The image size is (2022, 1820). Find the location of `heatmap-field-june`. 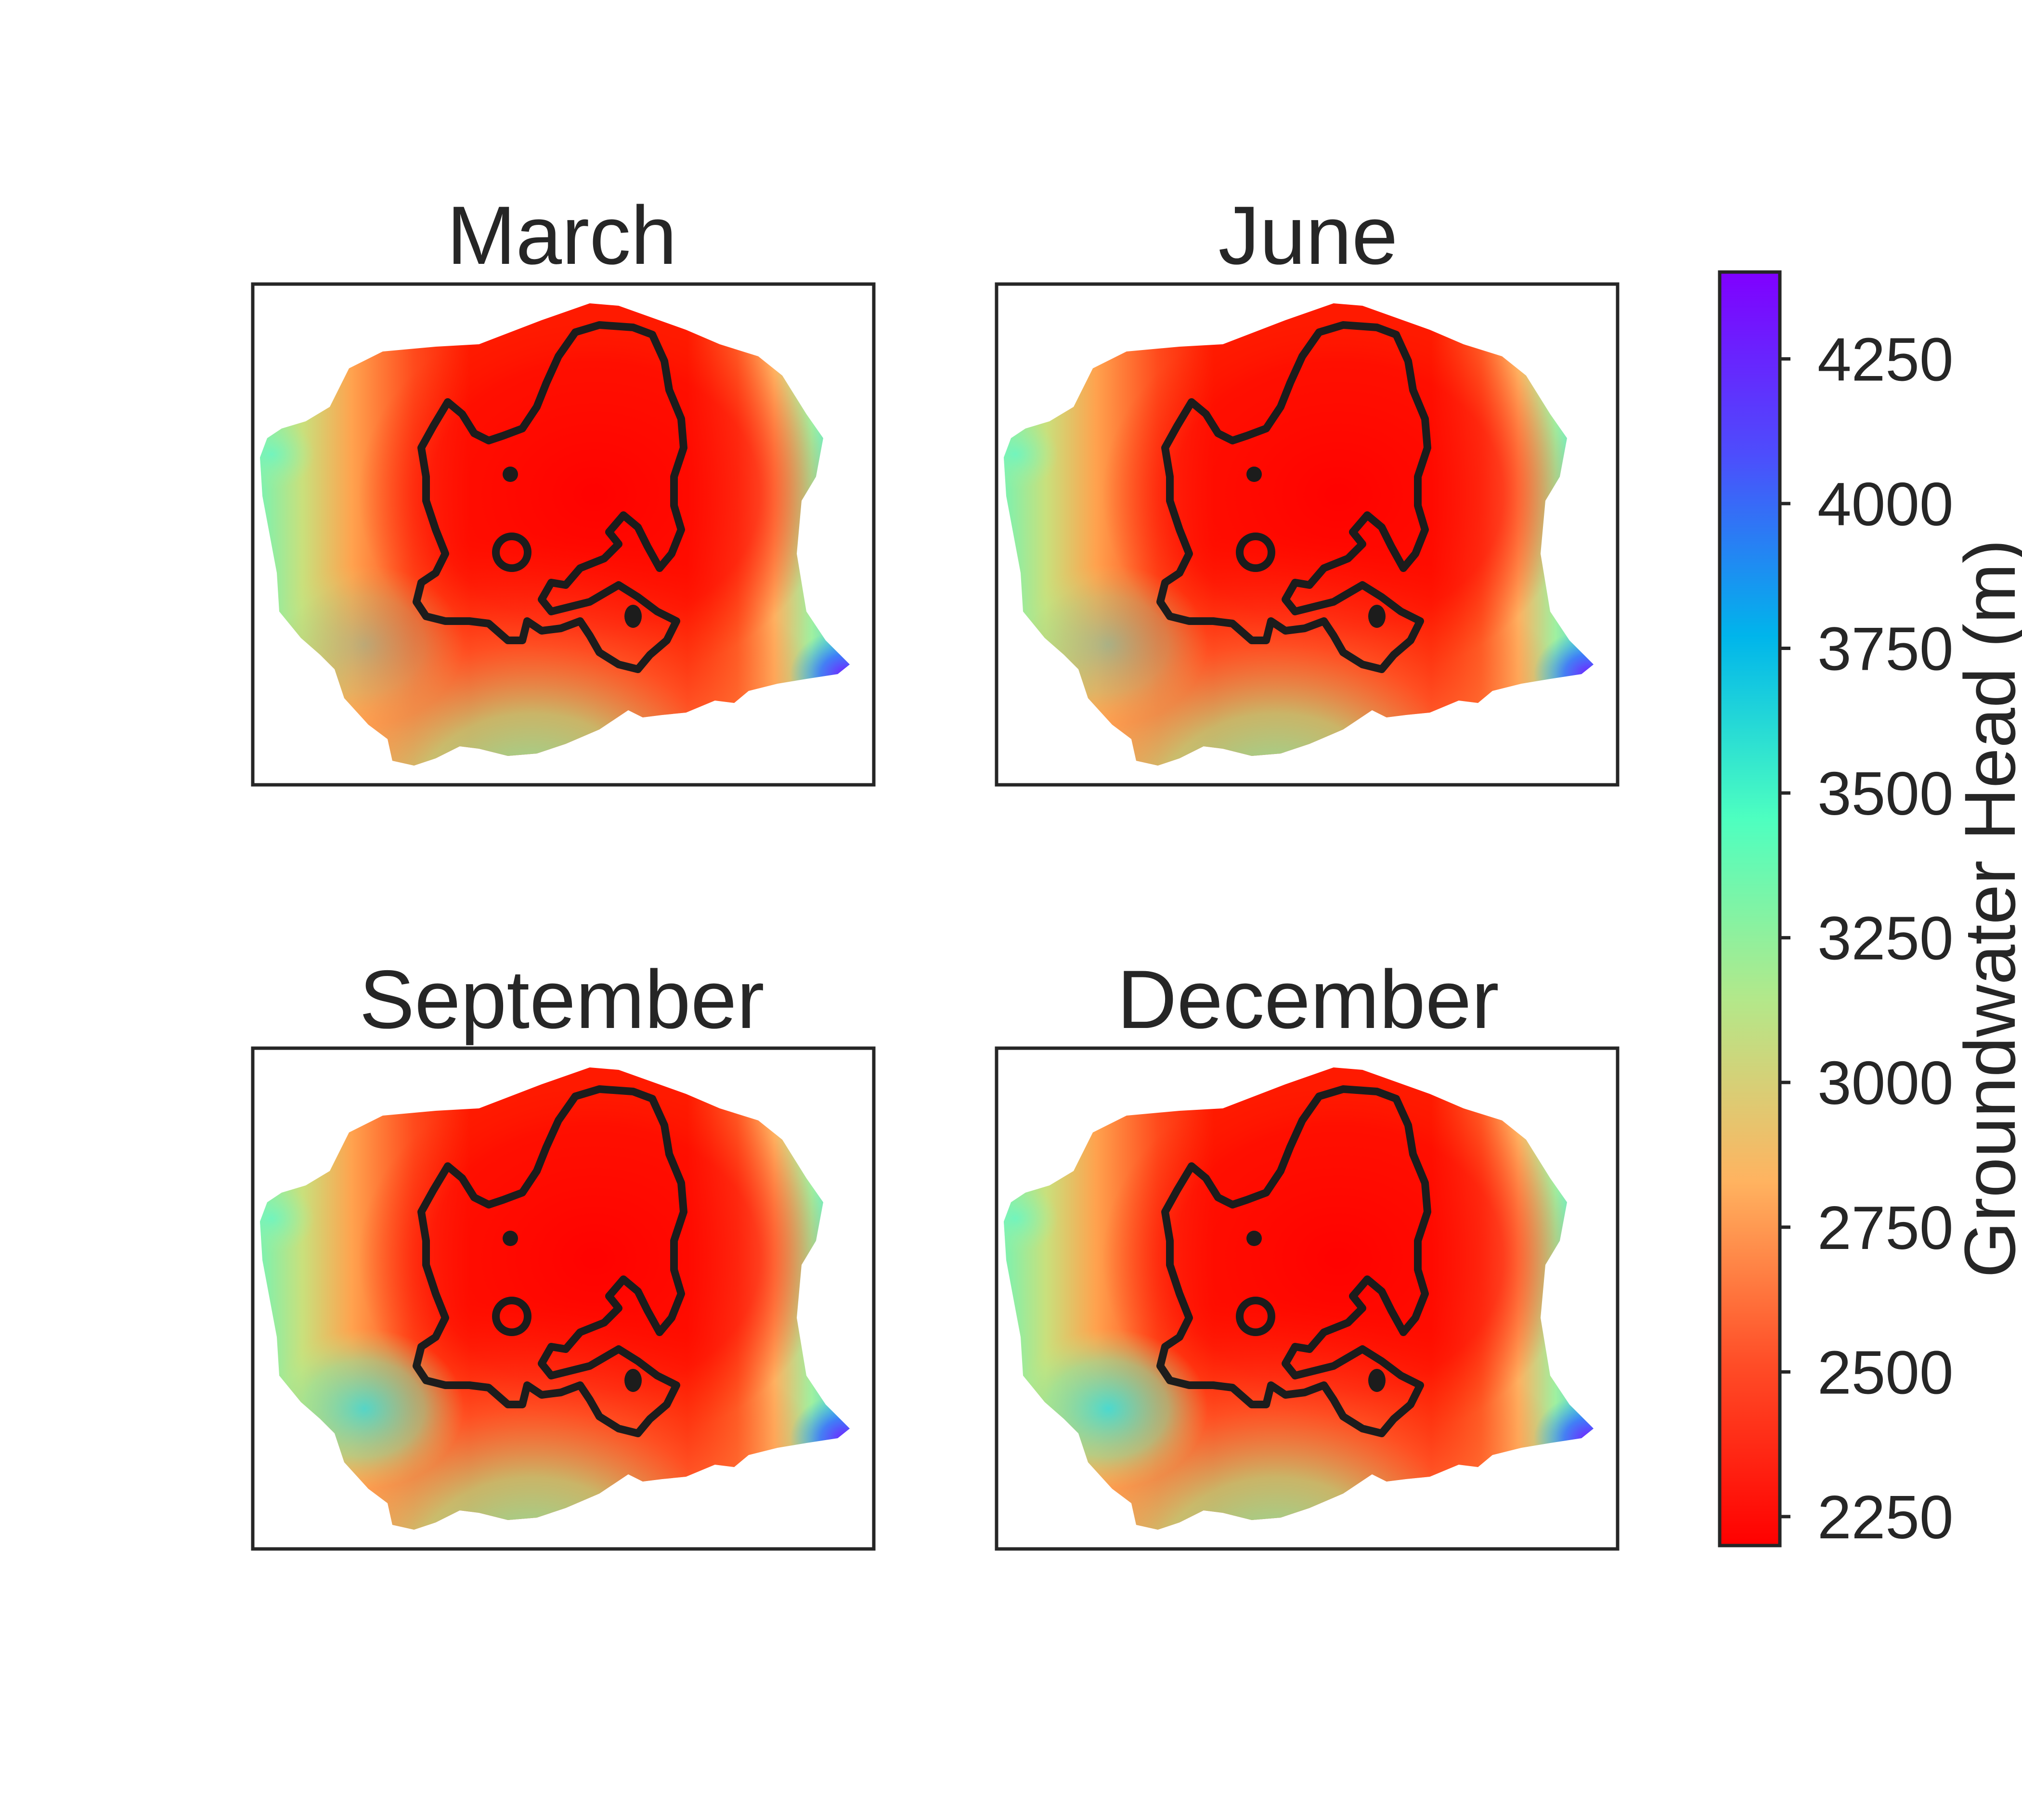

heatmap-field-june is located at coordinates (1299, 534).